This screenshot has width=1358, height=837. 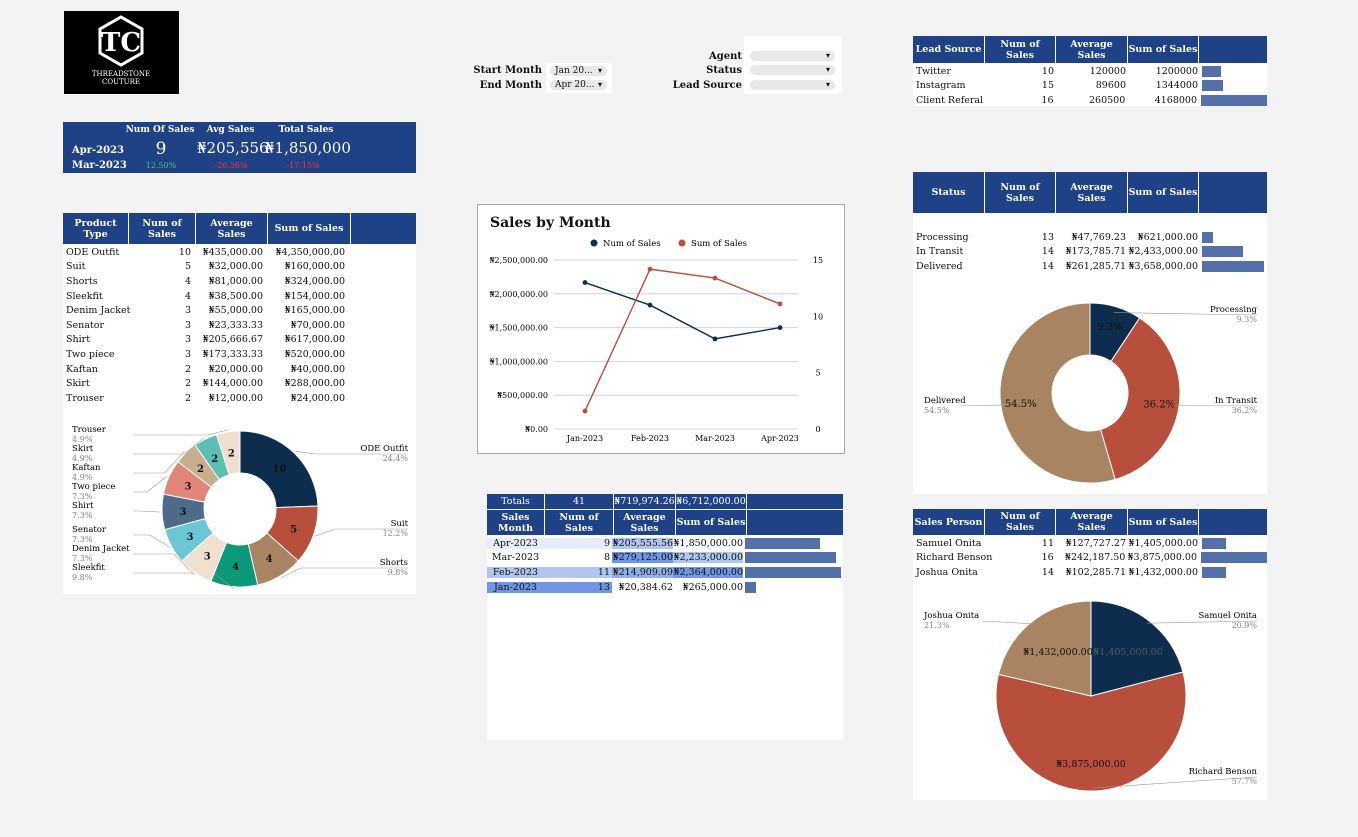 I want to click on donut-slice-trouser, so click(x=228, y=453).